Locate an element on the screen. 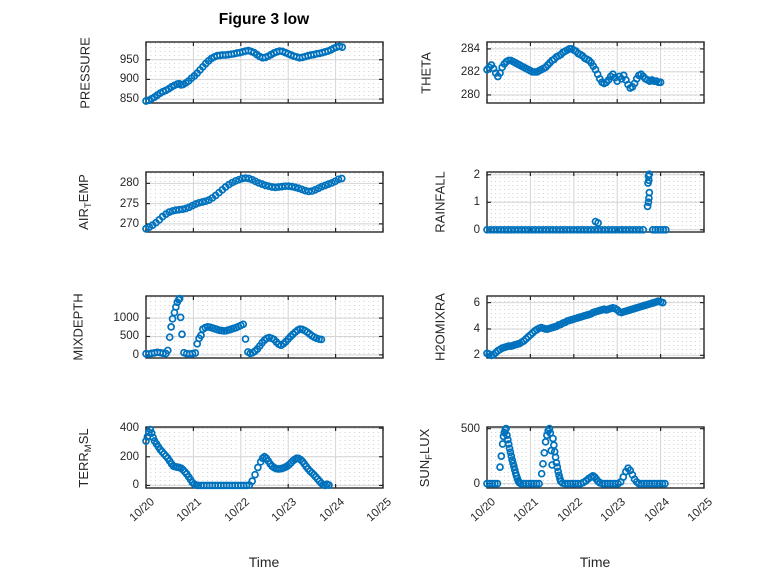 Image resolution: width=778 pixels, height=583 pixels. x-axis-label-left: Time is located at coordinates (264, 562).